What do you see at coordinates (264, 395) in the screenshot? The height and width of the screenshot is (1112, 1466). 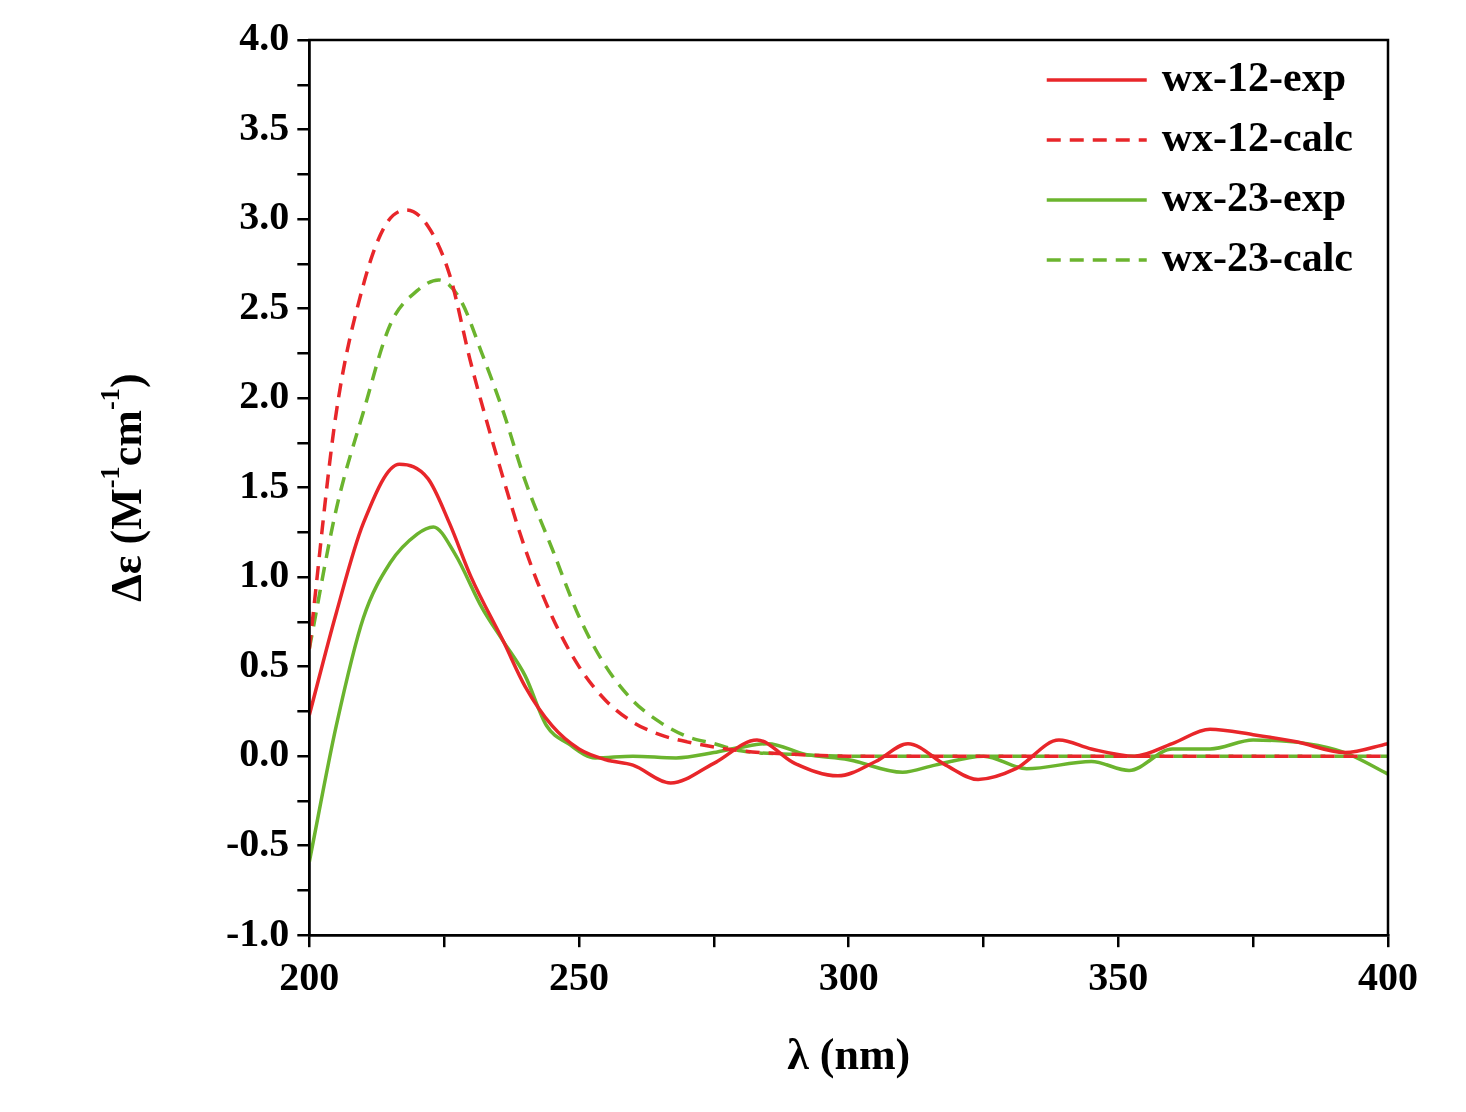 I see `y-tick-label: 2.0` at bounding box center [264, 395].